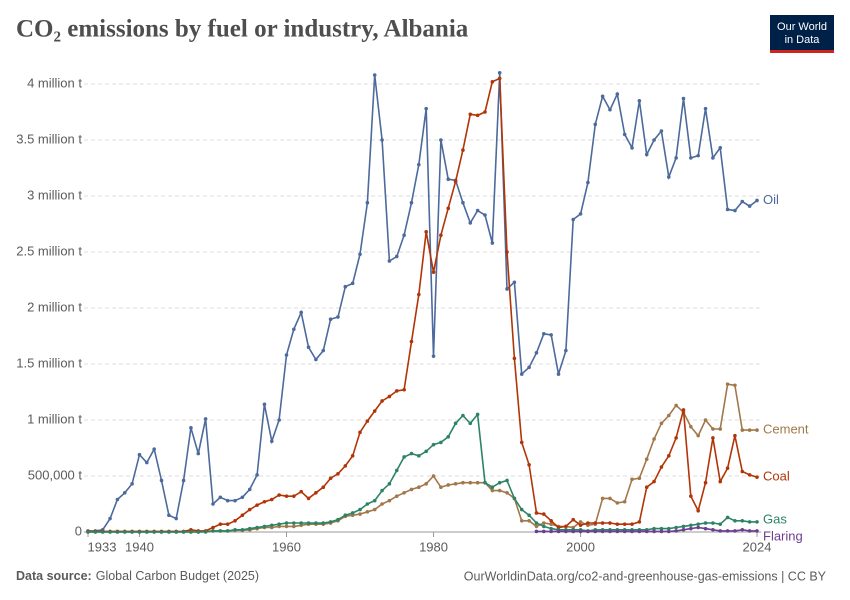 This screenshot has height=600, width=850. What do you see at coordinates (786, 429) in the screenshot?
I see `legend-label: Cement` at bounding box center [786, 429].